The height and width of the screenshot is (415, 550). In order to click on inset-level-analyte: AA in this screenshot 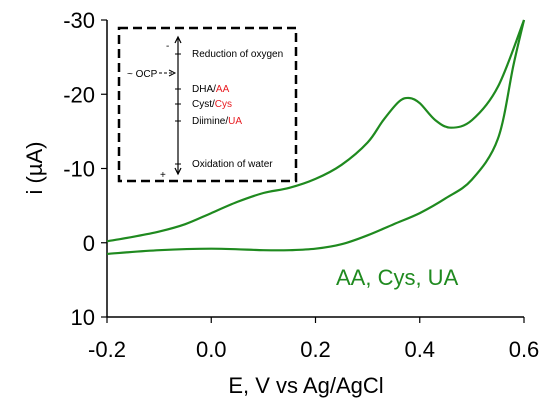, I will do `click(223, 89)`.